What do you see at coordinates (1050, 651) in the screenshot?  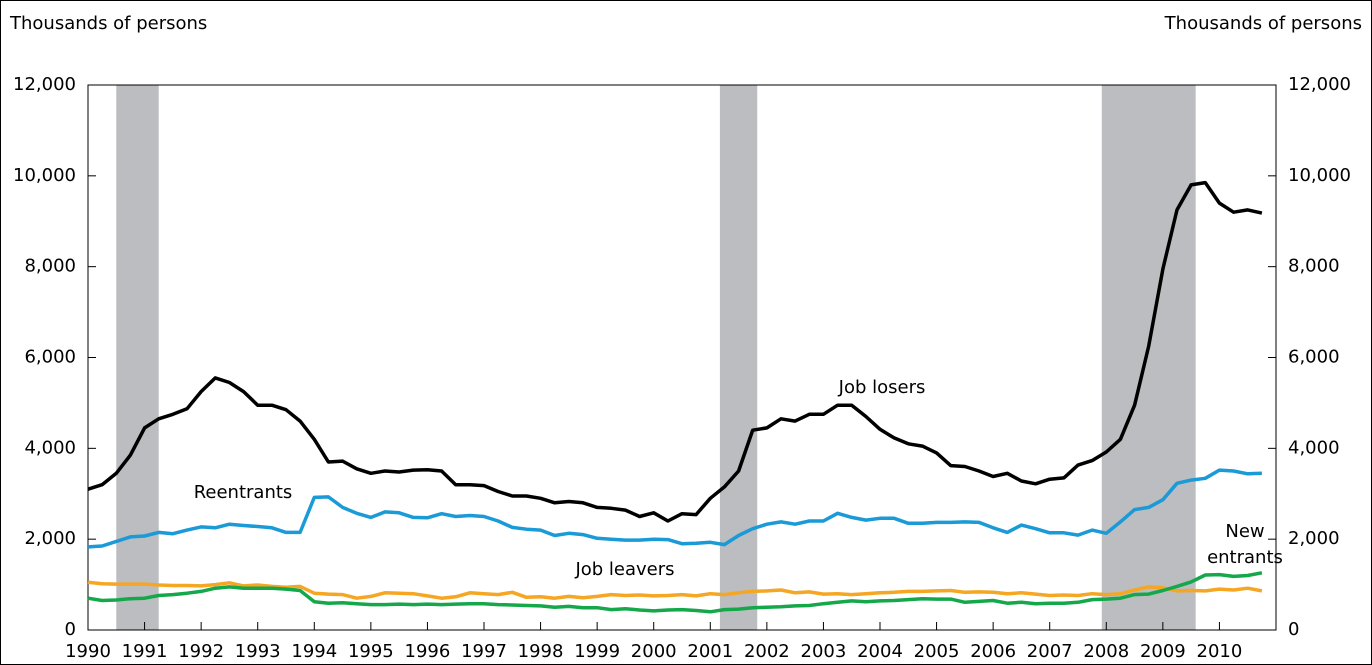 I see `x-tick-label: 2007` at bounding box center [1050, 651].